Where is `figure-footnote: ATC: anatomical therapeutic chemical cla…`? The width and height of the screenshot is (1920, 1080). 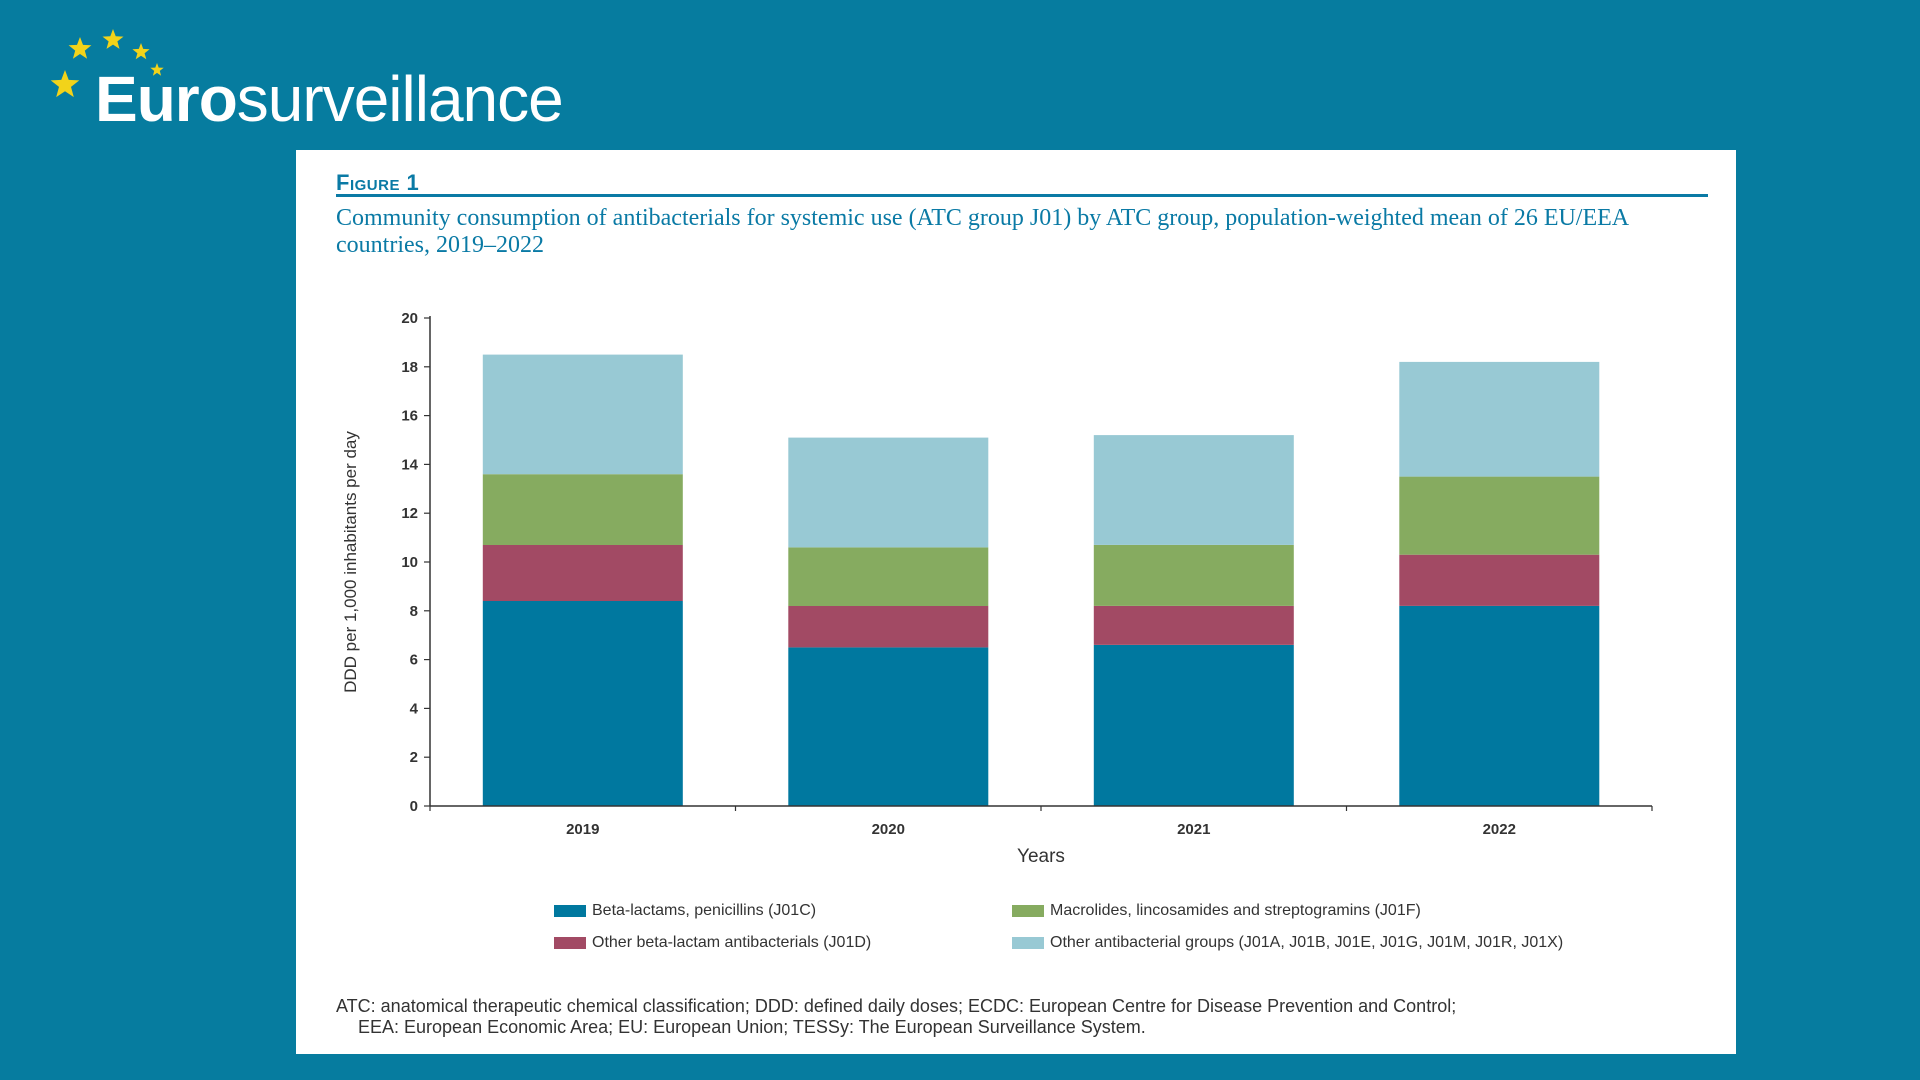 figure-footnote: ATC: anatomical therapeutic chemical cla… is located at coordinates (1026, 1017).